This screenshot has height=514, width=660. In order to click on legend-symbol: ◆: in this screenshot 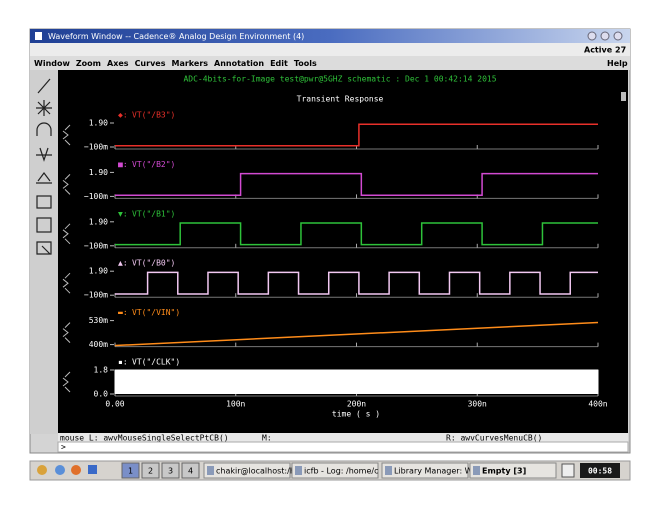, I will do `click(123, 115)`.